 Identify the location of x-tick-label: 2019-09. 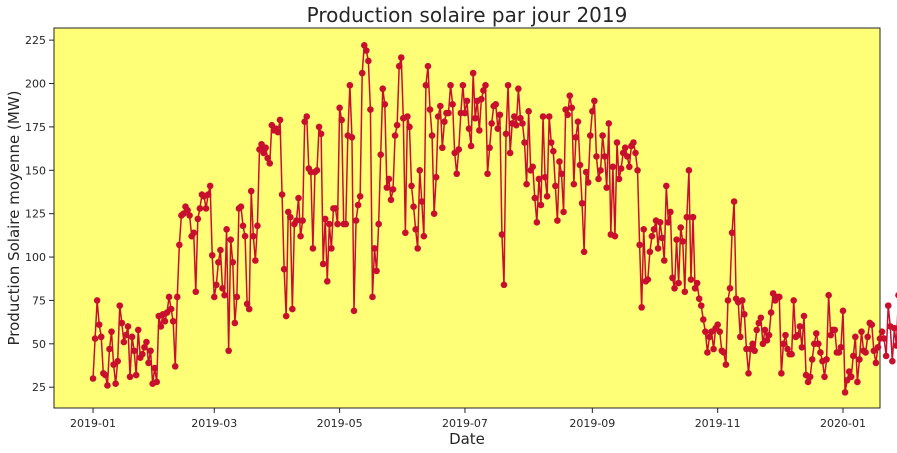
(592, 423).